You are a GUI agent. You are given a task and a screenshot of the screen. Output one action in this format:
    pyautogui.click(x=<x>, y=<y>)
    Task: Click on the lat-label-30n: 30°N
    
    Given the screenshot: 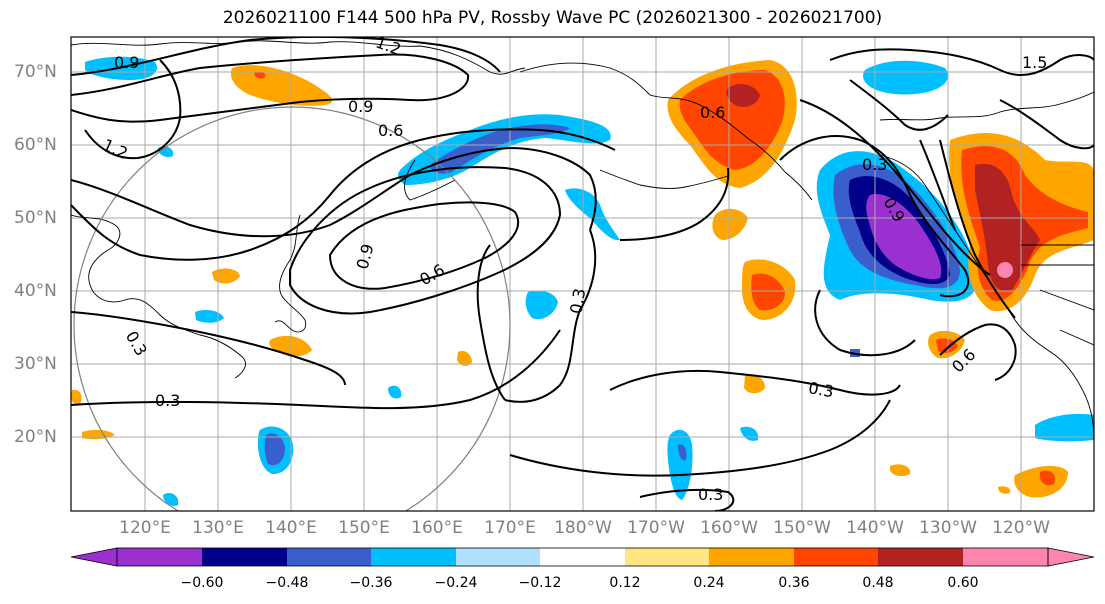 What is the action you would take?
    pyautogui.click(x=35, y=364)
    